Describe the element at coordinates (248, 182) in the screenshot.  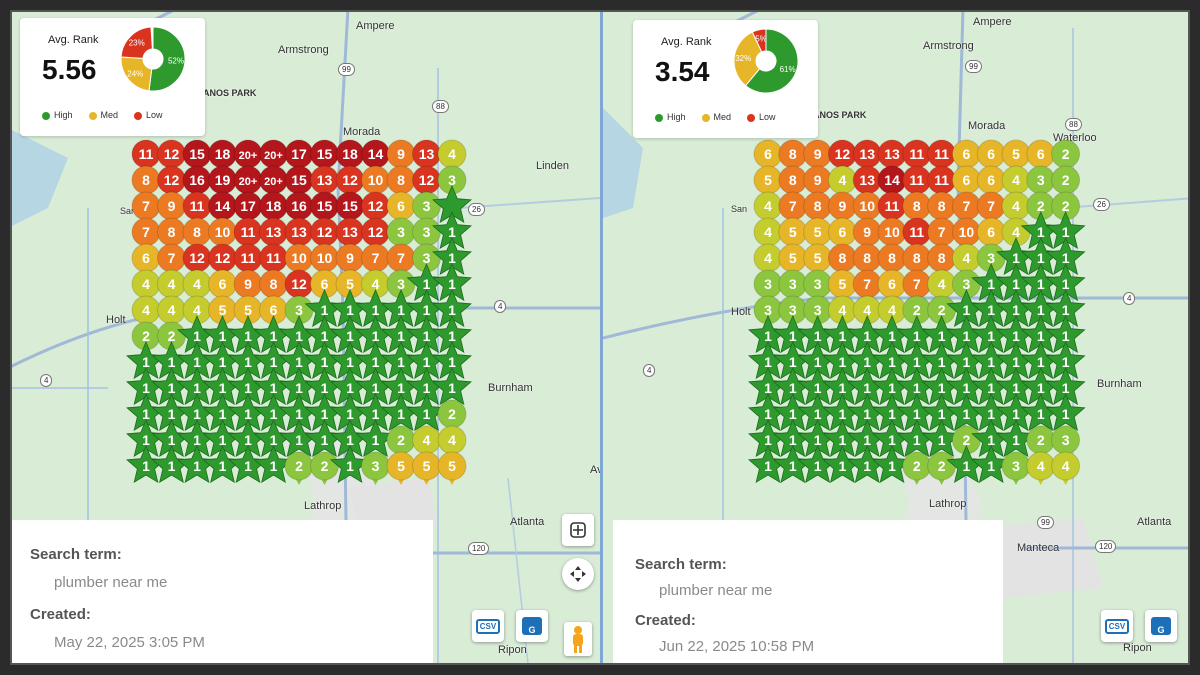
I see `rank-pin: 20+` at that location.